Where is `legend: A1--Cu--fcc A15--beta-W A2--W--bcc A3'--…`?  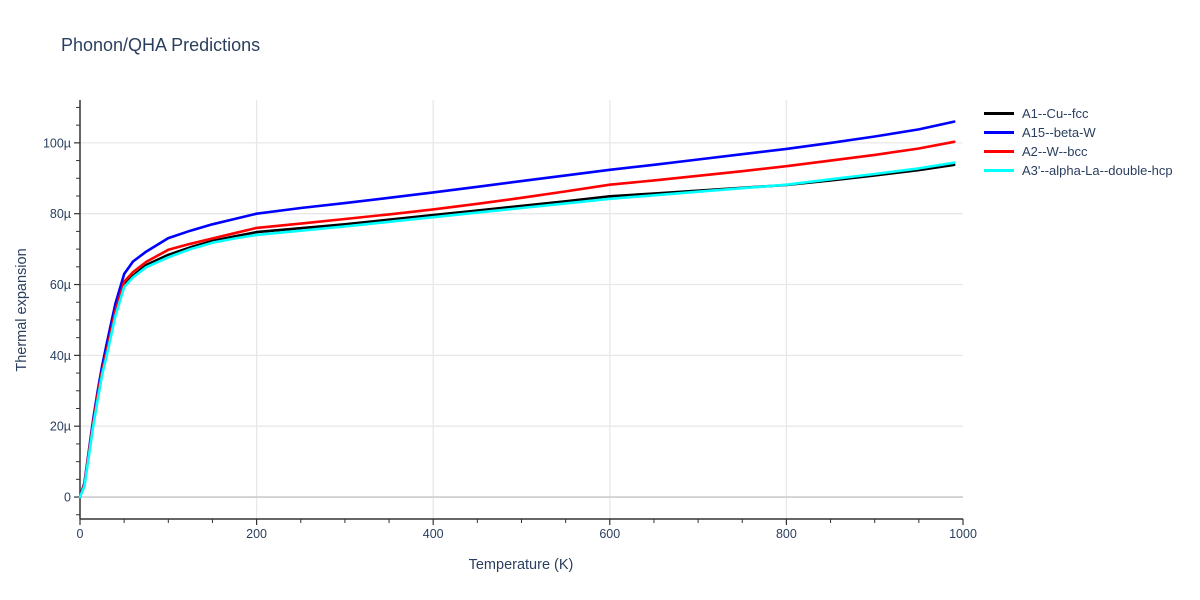 legend: A1--Cu--fcc A15--beta-W A2--W--bcc A3'--… is located at coordinates (1078, 142).